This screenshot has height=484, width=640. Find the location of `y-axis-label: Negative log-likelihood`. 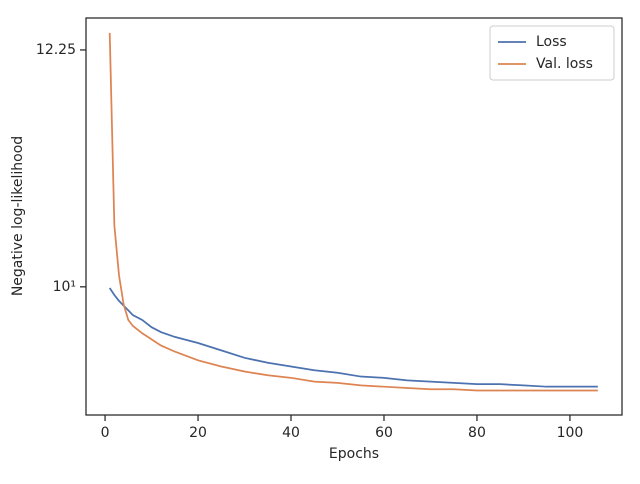

y-axis-label: Negative log-likelihood is located at coordinates (18, 216).